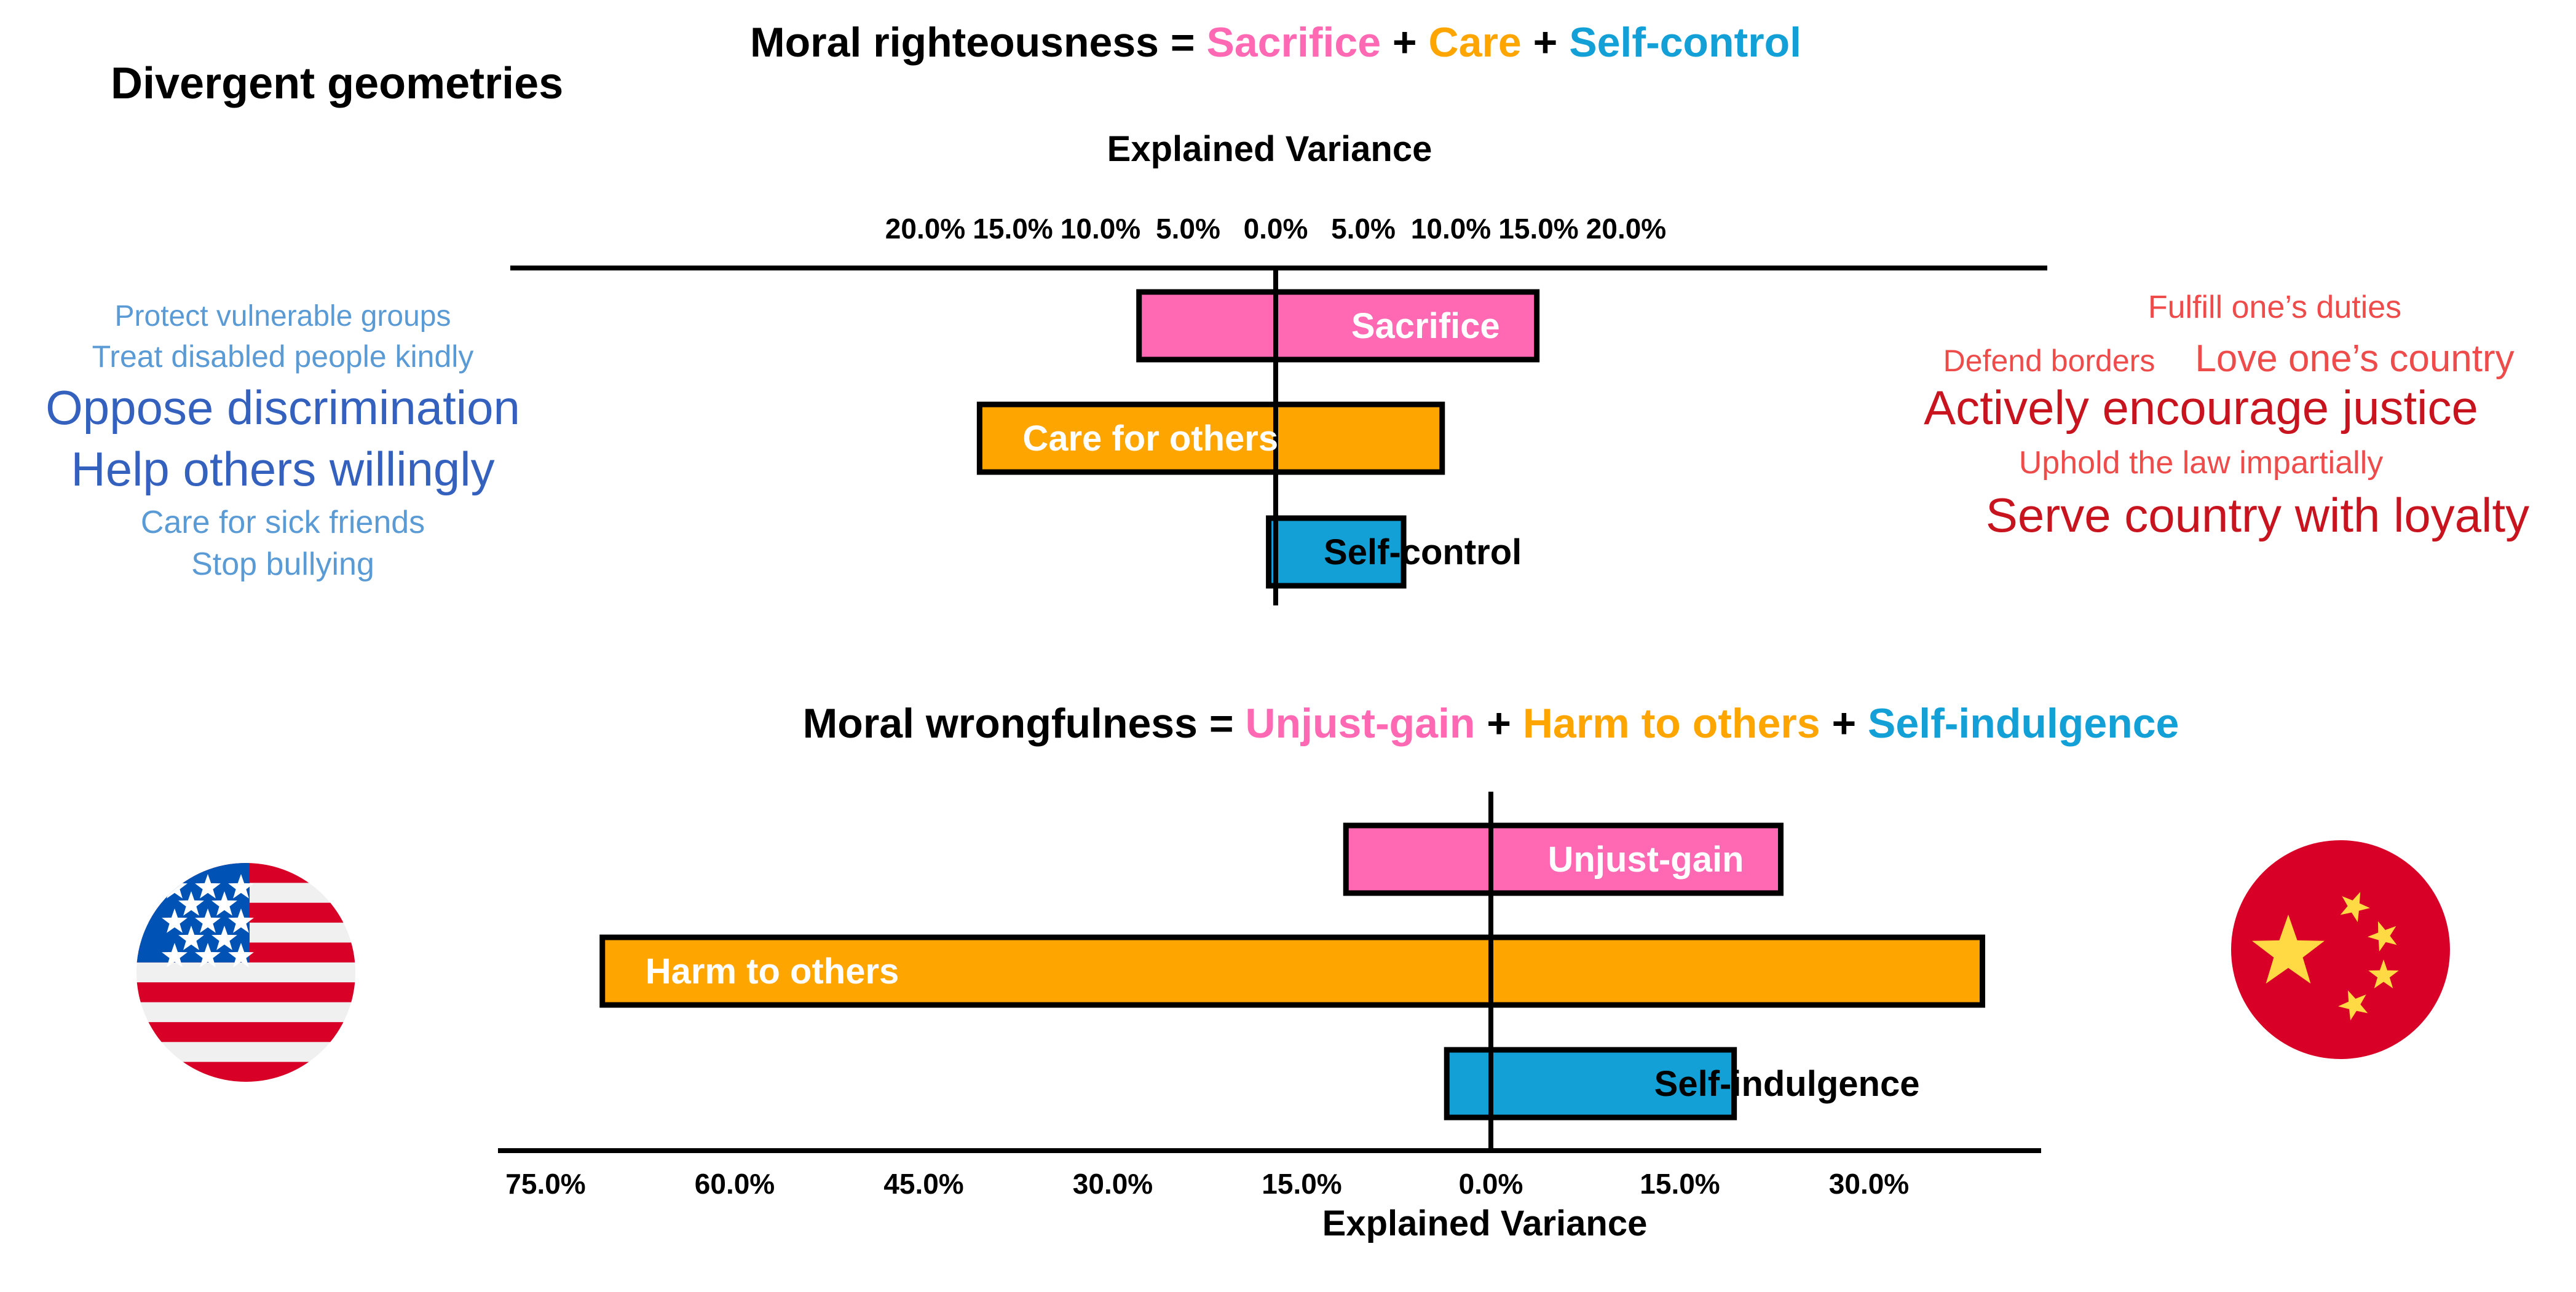 The image size is (2576, 1292). What do you see at coordinates (2201, 407) in the screenshot?
I see `china-word-actively-encourage-justice: Actively encourage justice` at bounding box center [2201, 407].